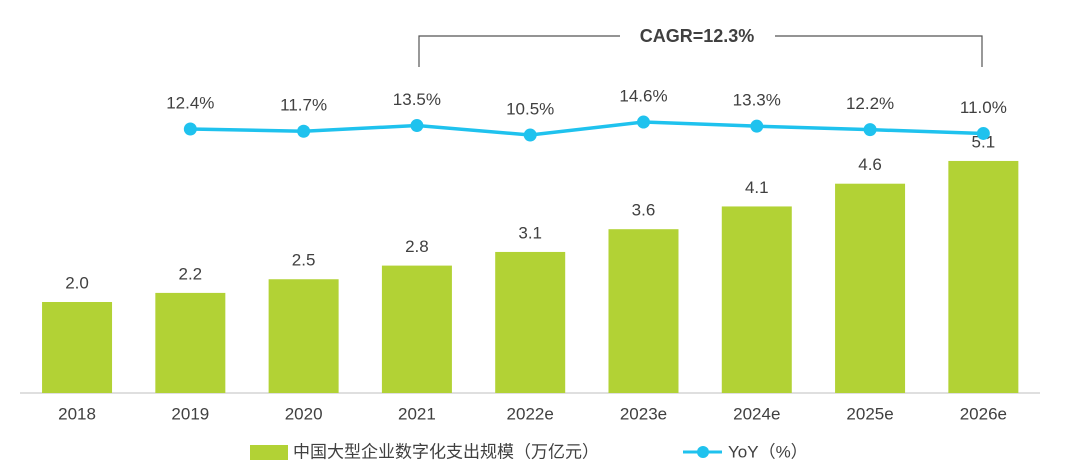 The width and height of the screenshot is (1074, 474). I want to click on bar-value-label: 4.1, so click(757, 187).